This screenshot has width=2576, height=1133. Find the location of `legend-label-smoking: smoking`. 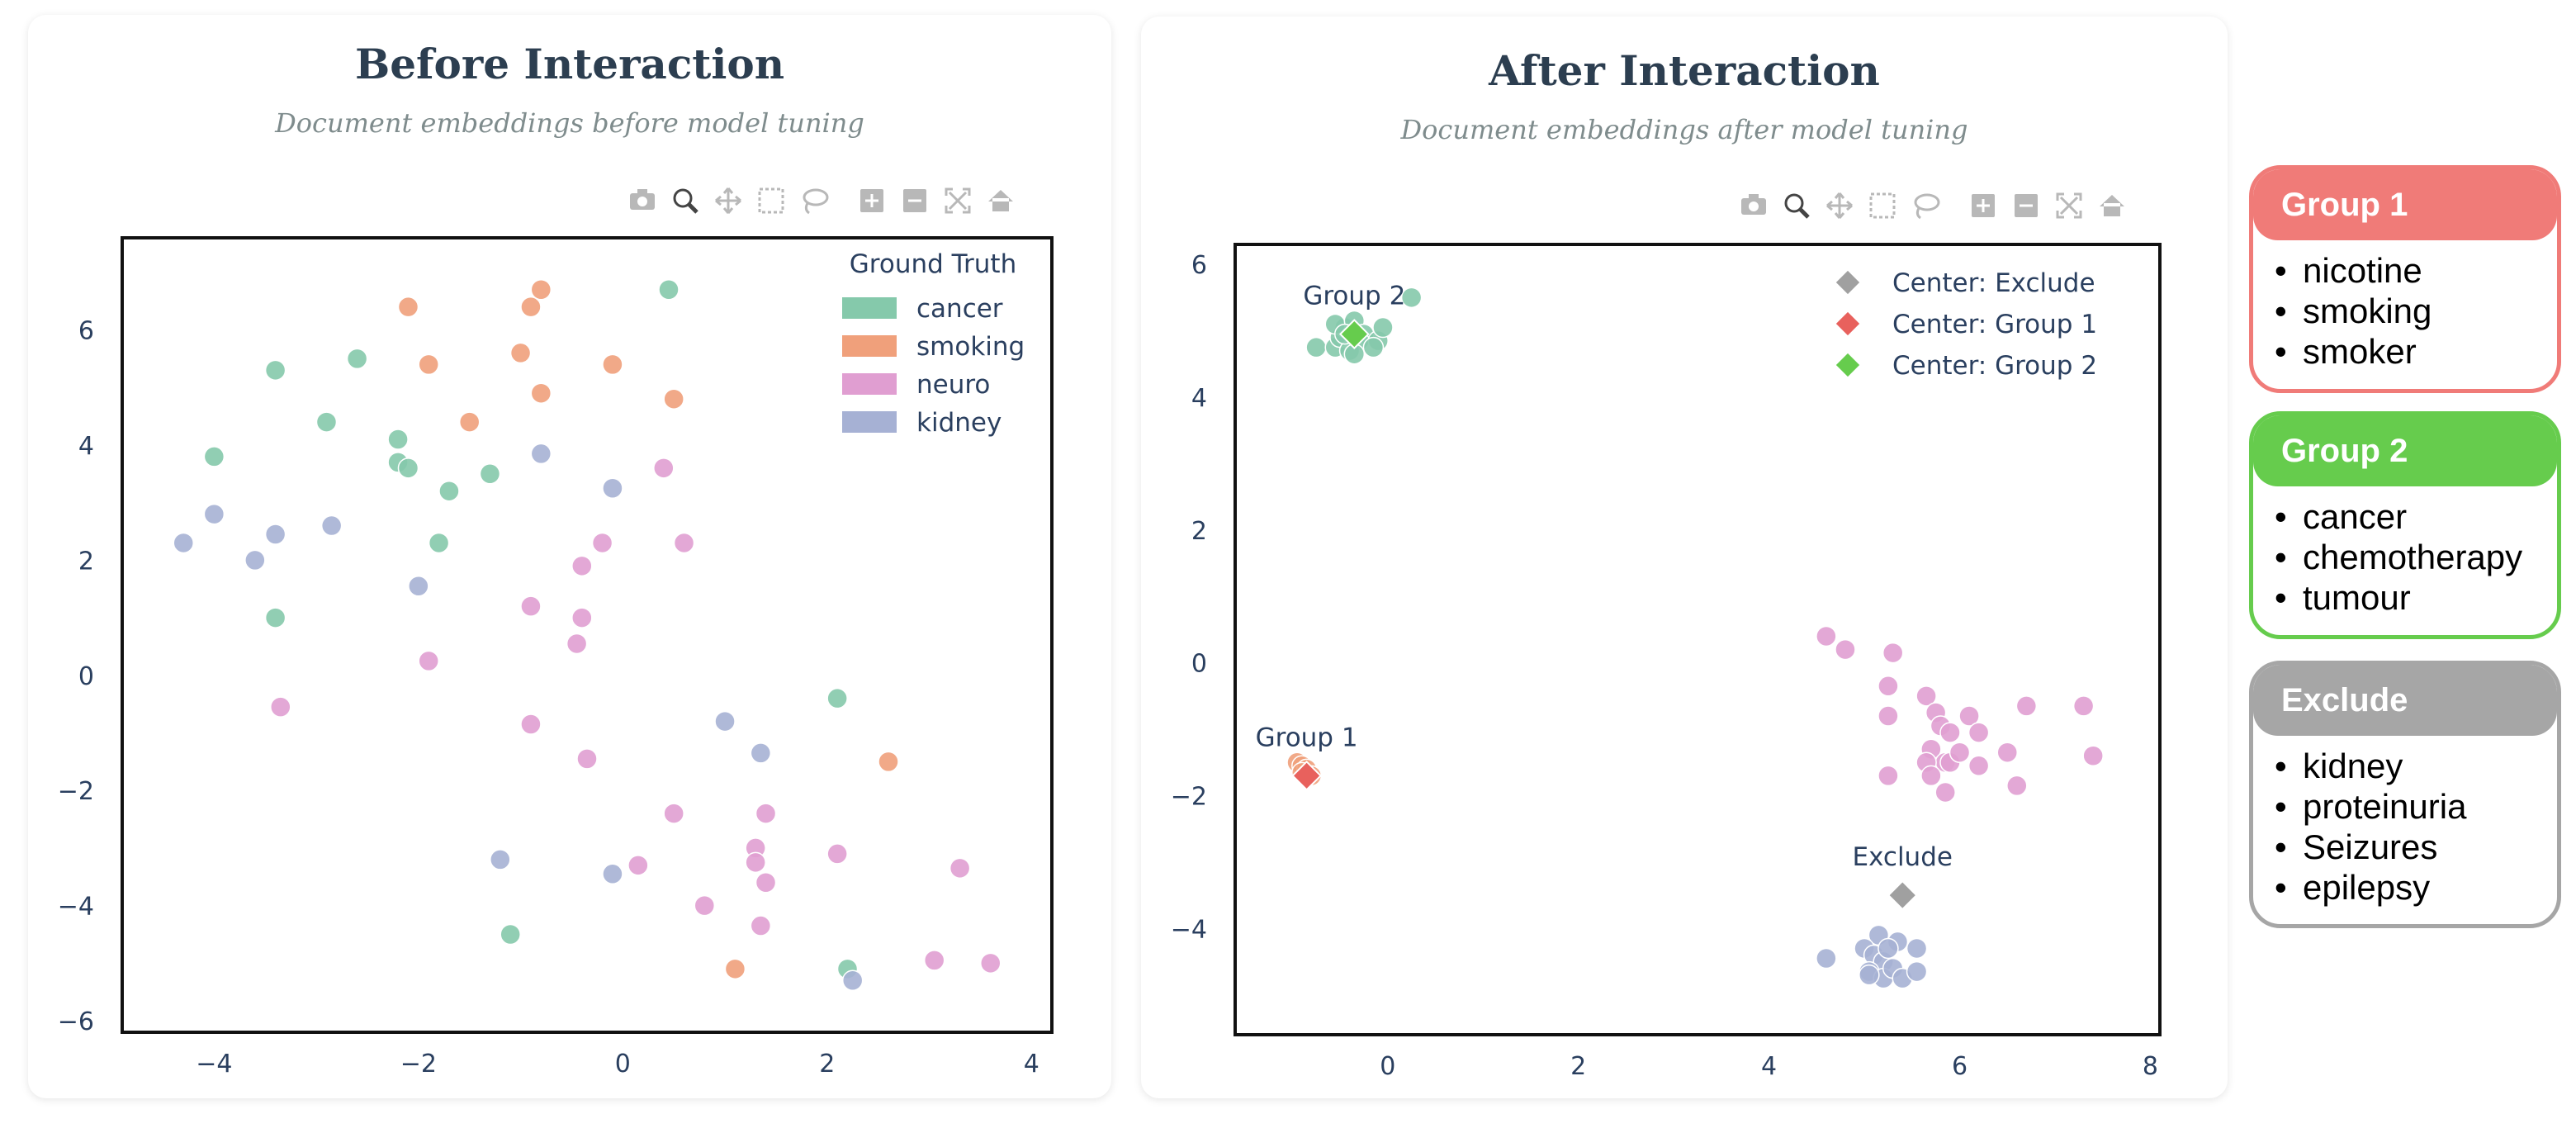

legend-label-smoking: smoking is located at coordinates (970, 347).